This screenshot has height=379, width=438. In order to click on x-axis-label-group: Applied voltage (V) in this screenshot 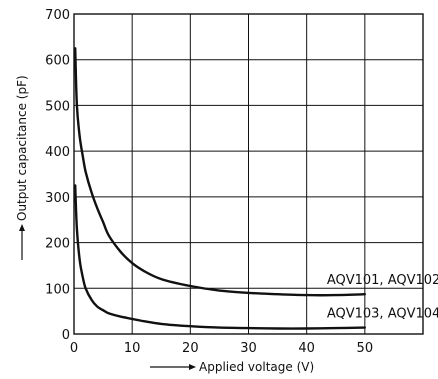, I will do `click(232, 367)`.